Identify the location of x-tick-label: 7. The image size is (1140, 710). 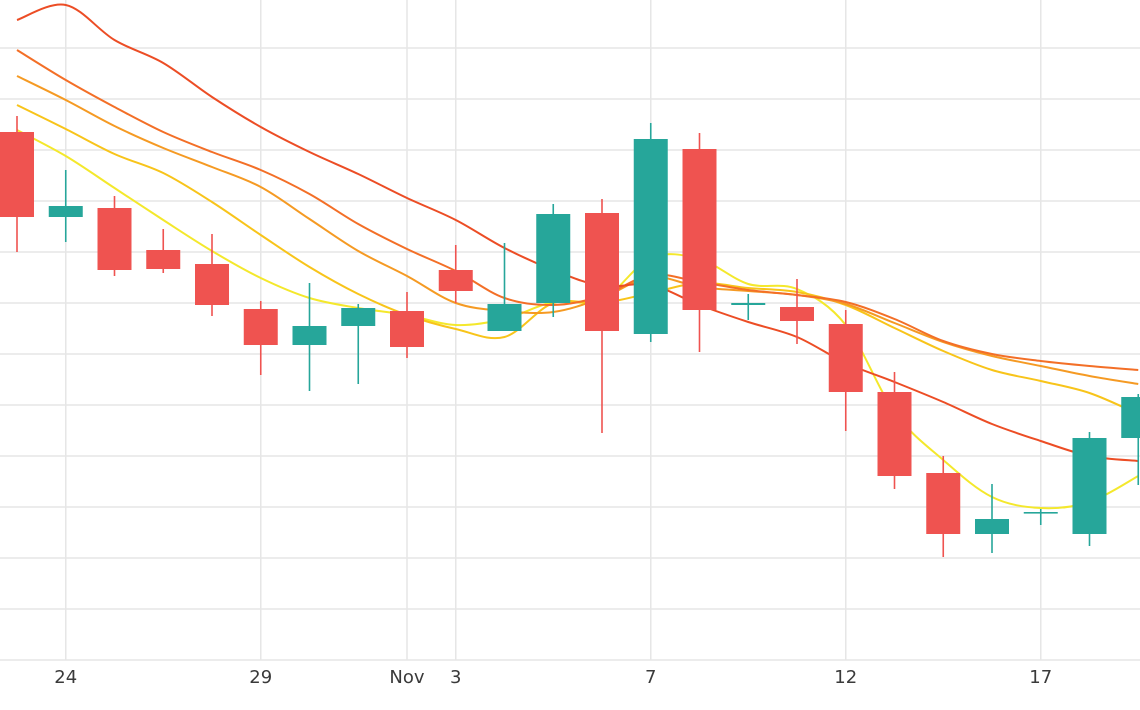
(650, 677).